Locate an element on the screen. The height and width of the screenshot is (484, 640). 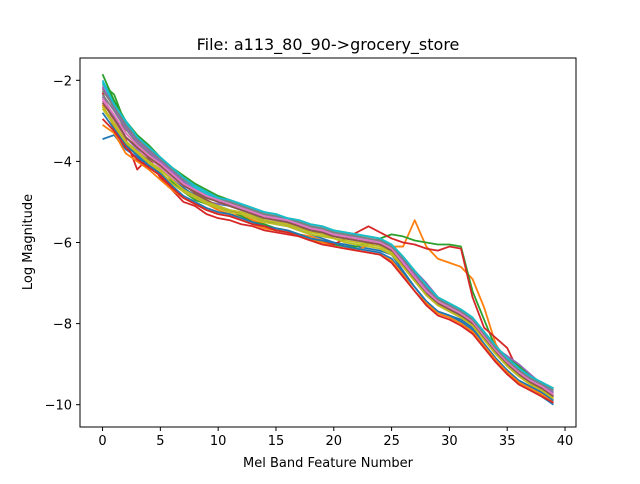
y-tick-label: −10 is located at coordinates (58, 406).